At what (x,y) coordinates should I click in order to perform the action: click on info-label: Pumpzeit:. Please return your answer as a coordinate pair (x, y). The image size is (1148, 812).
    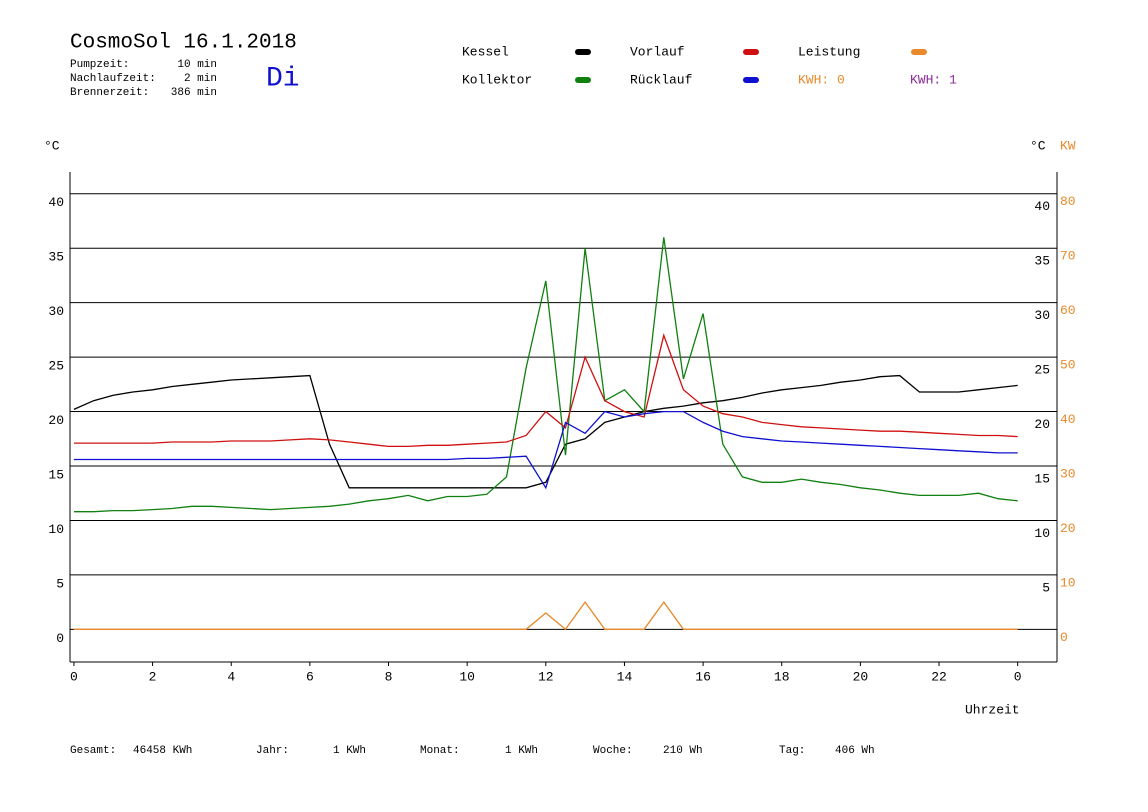
    Looking at the image, I should click on (99, 65).